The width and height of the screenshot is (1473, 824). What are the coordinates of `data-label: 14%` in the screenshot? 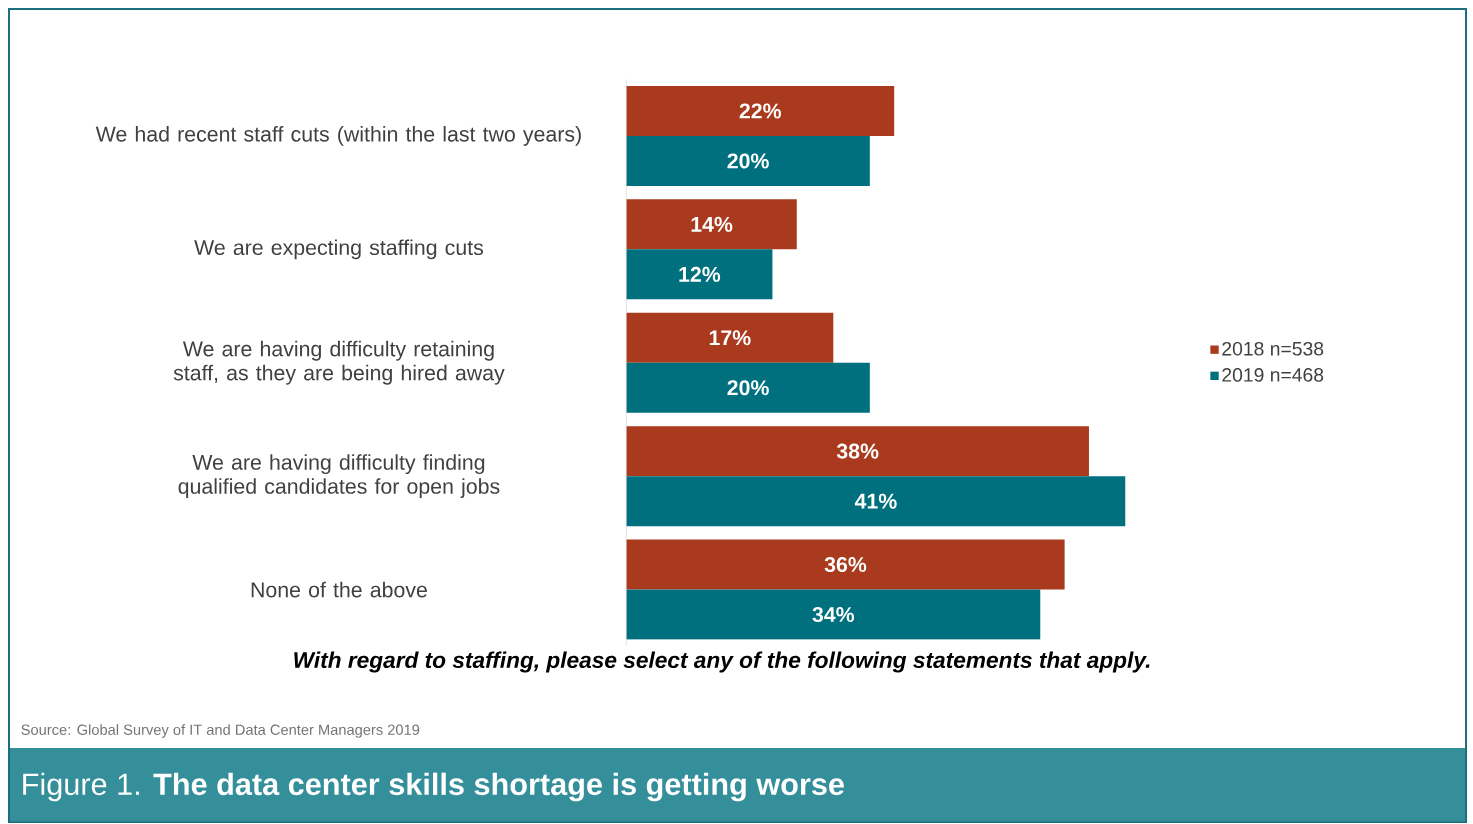 It's located at (712, 224).